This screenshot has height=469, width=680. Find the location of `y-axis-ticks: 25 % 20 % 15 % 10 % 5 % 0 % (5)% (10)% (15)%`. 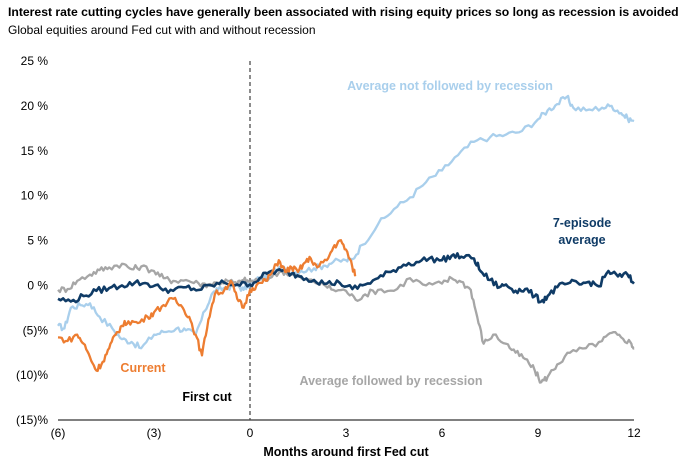

y-axis-ticks: 25 % 20 % 15 % 10 % 5 % 0 % (5)% (10)% (15)% is located at coordinates (32, 240).